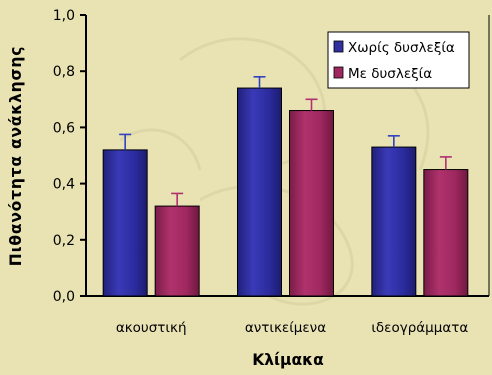 The height and width of the screenshot is (375, 492). I want to click on legend-box, so click(398, 60).